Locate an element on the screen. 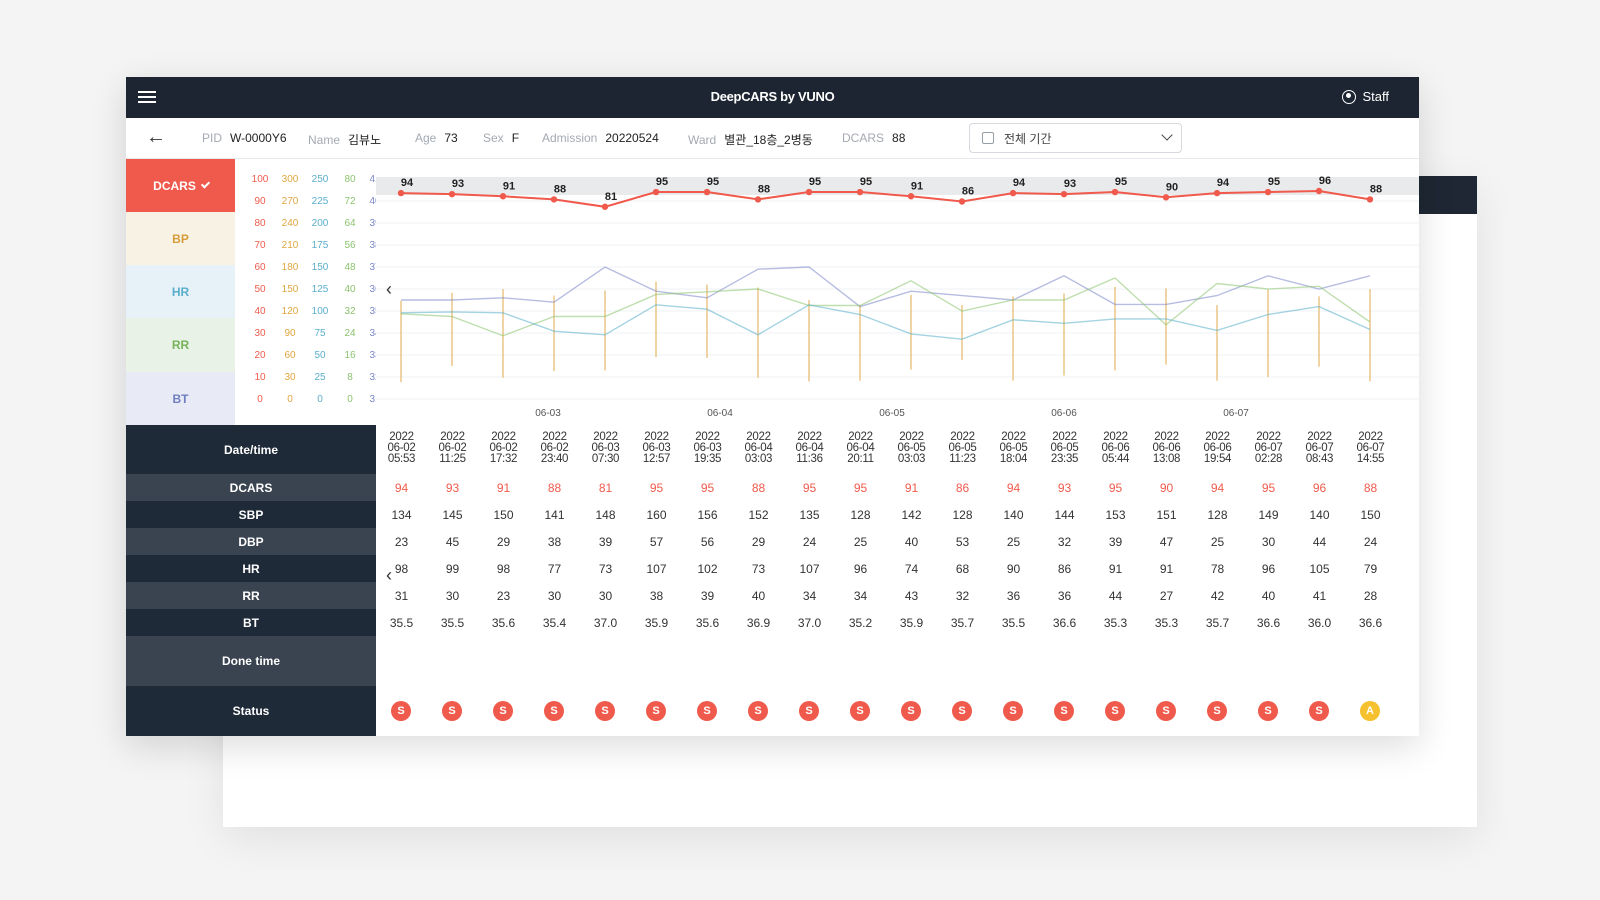 This screenshot has height=900, width=1600. datetime-part: 05:53 is located at coordinates (401, 459).